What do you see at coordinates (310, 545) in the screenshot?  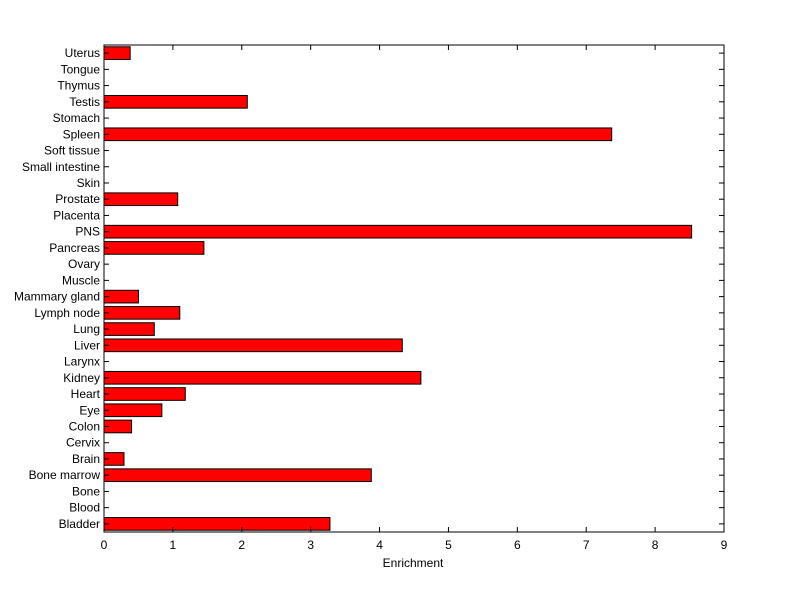 I see `x-tick-label: 3` at bounding box center [310, 545].